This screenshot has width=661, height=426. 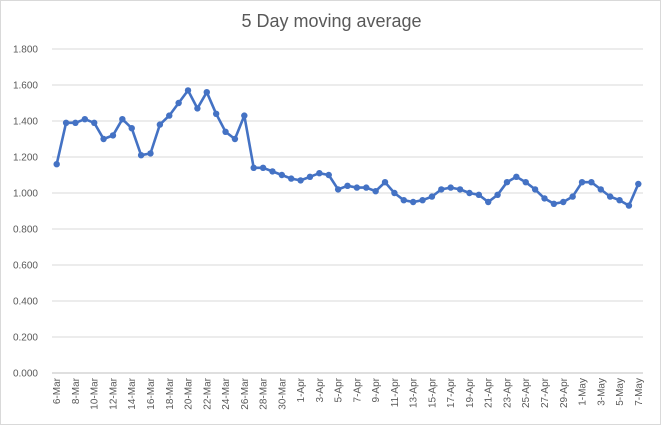 What do you see at coordinates (564, 392) in the screenshot?
I see `x-tick-label: 29-Apr` at bounding box center [564, 392].